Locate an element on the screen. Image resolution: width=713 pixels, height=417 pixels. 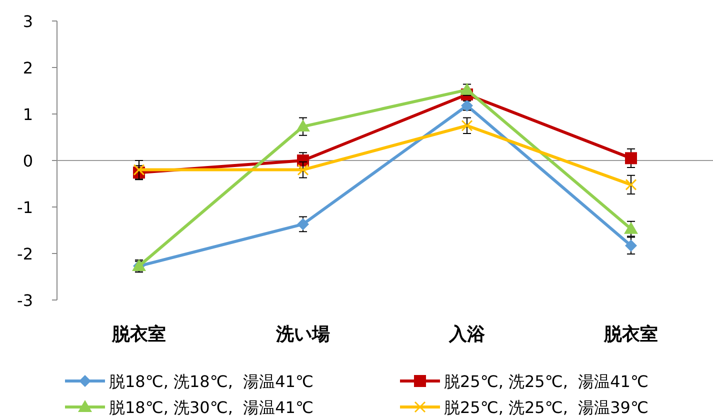
y-tick-label: -1 is located at coordinates (25, 207).